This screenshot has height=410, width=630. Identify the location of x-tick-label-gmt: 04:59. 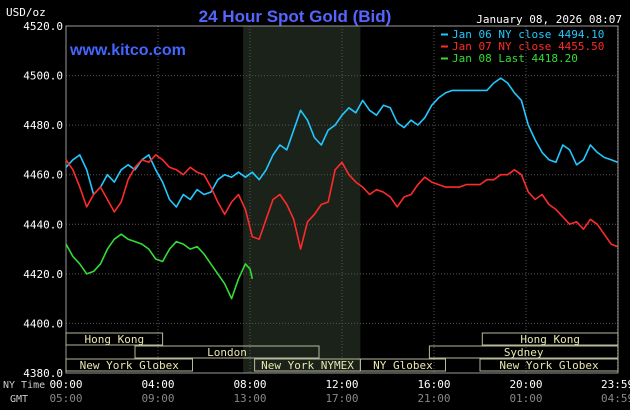
(615, 398).